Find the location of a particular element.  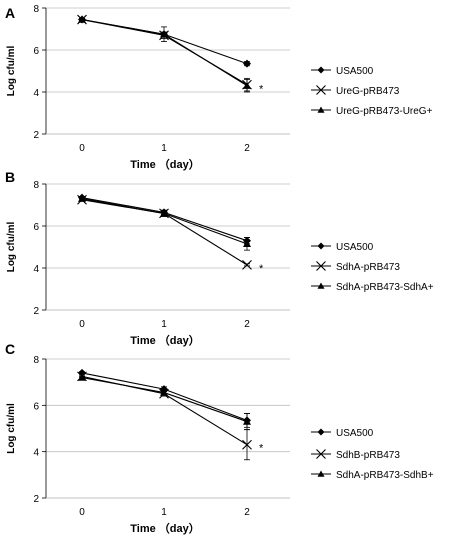

series-ureg-prb473 is located at coordinates (164, 53).